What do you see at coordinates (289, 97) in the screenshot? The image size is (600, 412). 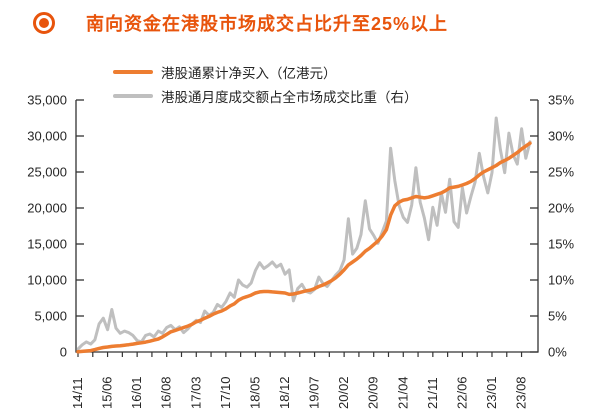 I see `legend-label: 港股通月度成交额占全市场成交比重（右）` at bounding box center [289, 97].